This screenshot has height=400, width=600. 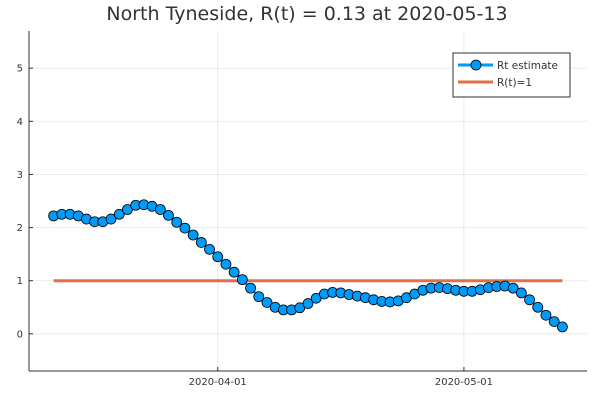 I want to click on y-tick-label: 2, so click(x=20, y=228).